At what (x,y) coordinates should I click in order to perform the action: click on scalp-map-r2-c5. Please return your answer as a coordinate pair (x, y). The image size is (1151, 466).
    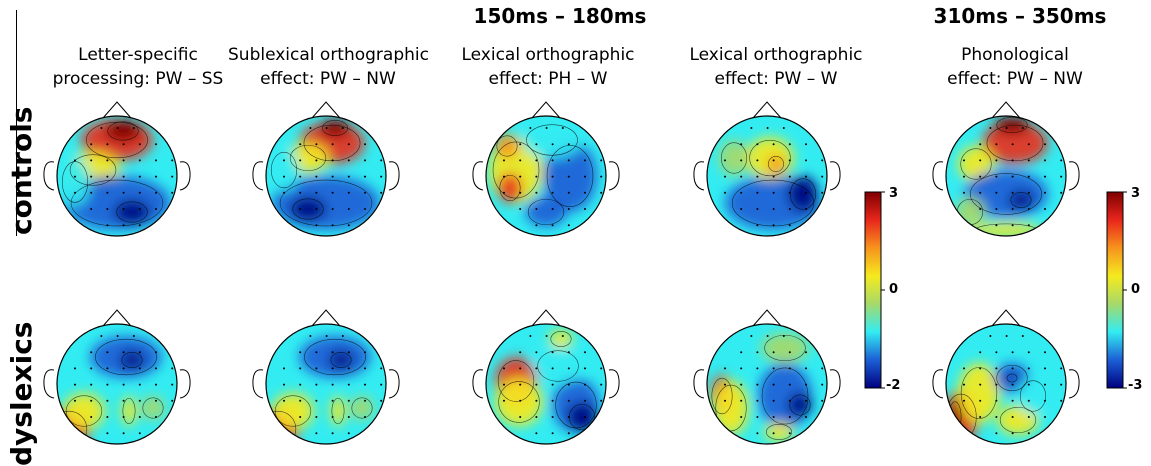
    Looking at the image, I should click on (1006, 377).